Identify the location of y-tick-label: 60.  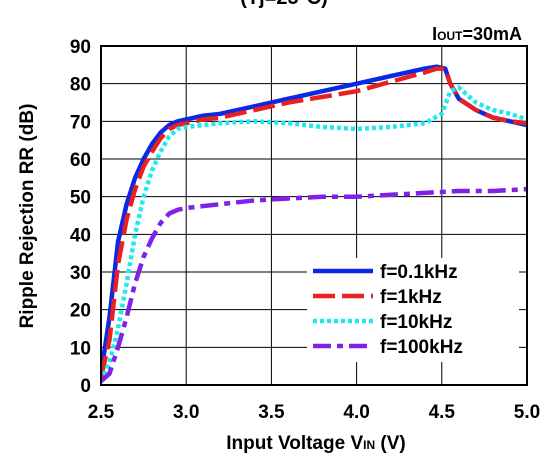
(80, 160).